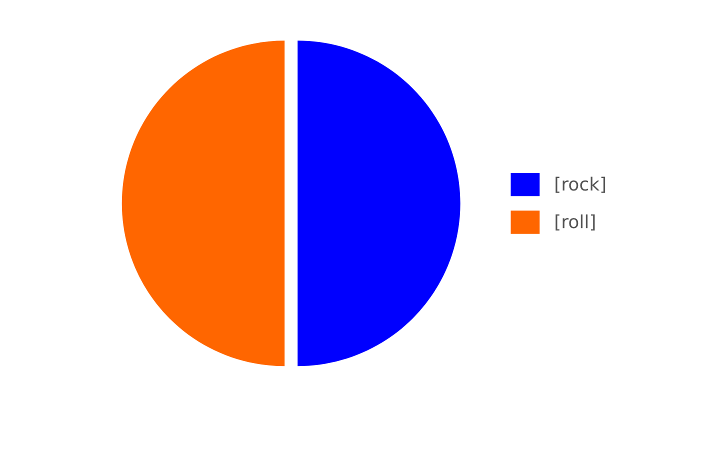 The width and height of the screenshot is (710, 452). I want to click on legend-label: [rock], so click(581, 184).